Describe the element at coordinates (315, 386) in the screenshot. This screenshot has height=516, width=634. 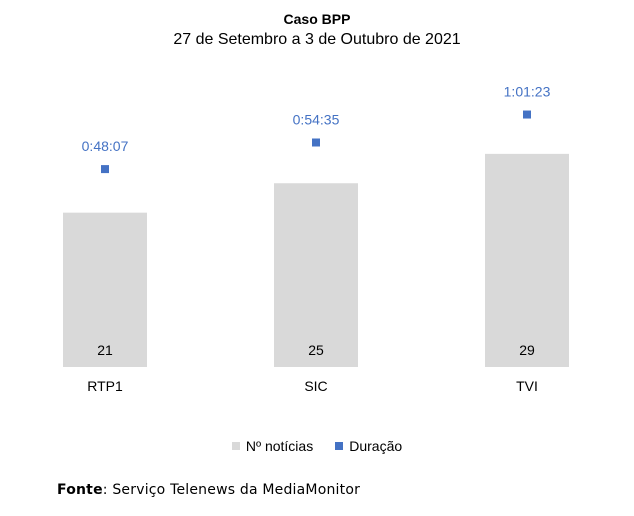
I see `category-label-sic: SIC` at that location.